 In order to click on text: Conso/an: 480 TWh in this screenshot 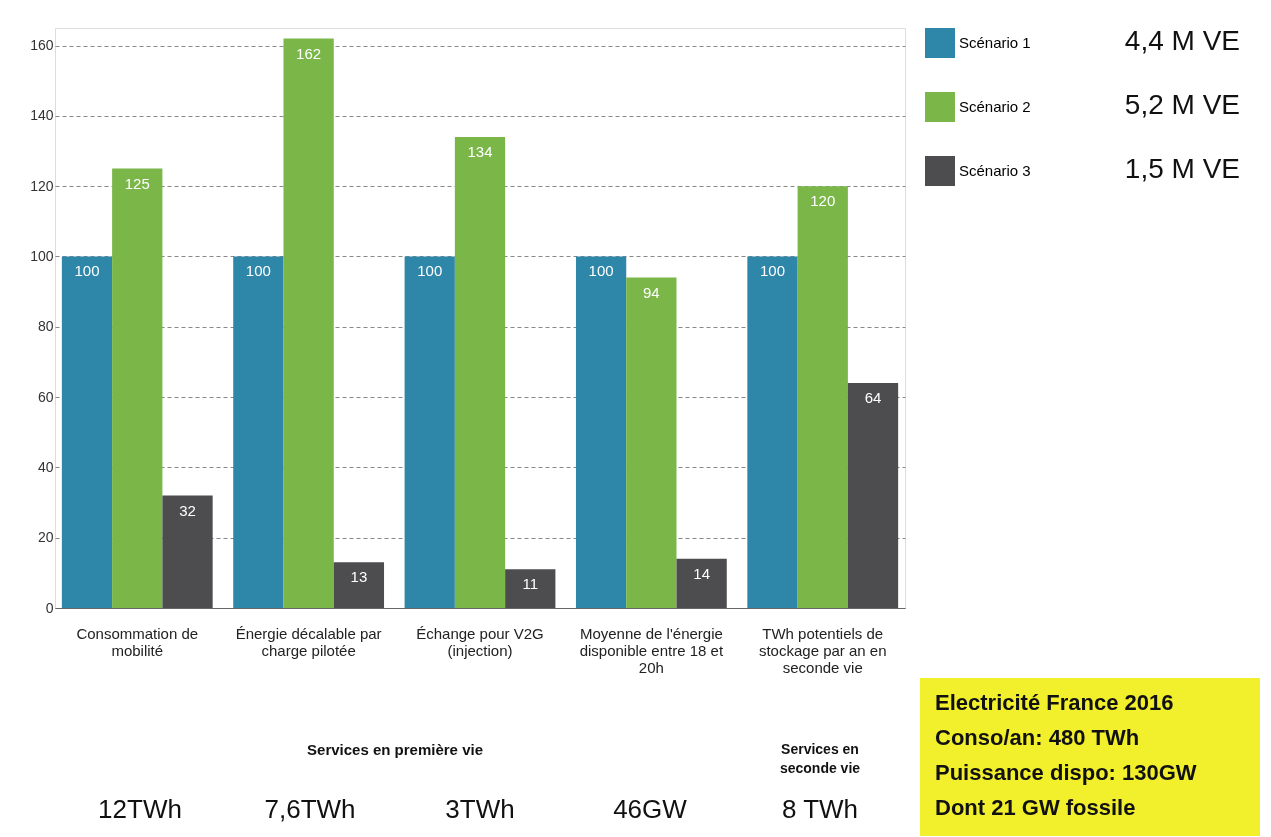, I will do `click(1037, 737)`.